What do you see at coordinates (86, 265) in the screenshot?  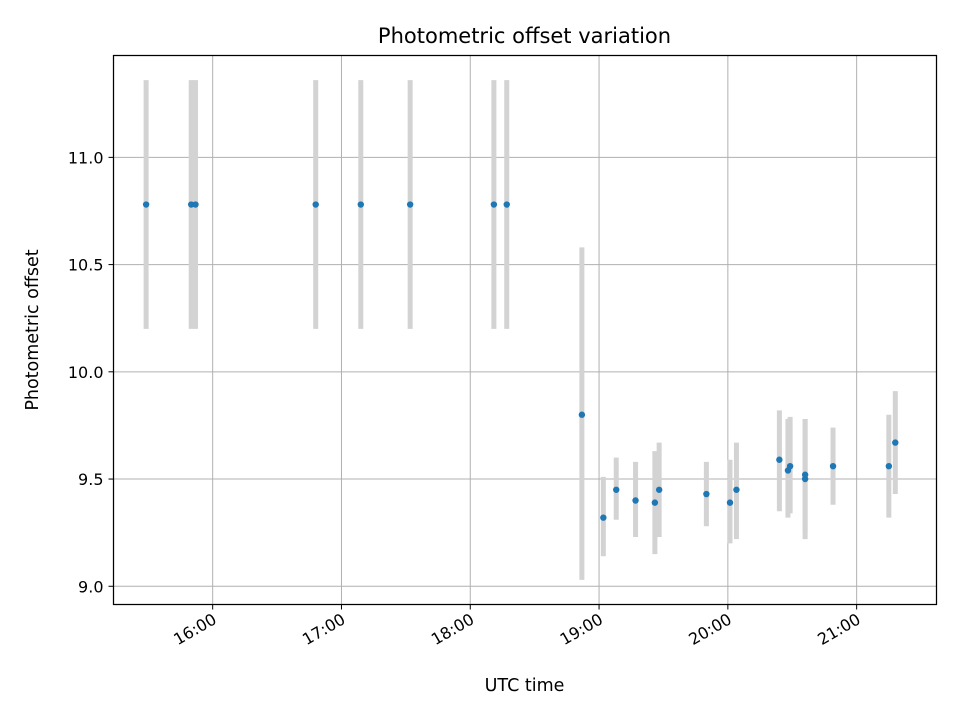 I see `y-tick-label: 10.5` at bounding box center [86, 265].